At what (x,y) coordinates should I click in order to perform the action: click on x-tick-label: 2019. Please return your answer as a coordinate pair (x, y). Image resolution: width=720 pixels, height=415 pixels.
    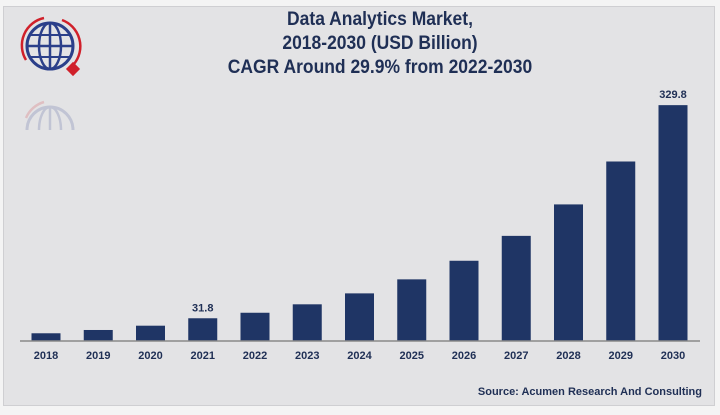
    Looking at the image, I should click on (98, 356).